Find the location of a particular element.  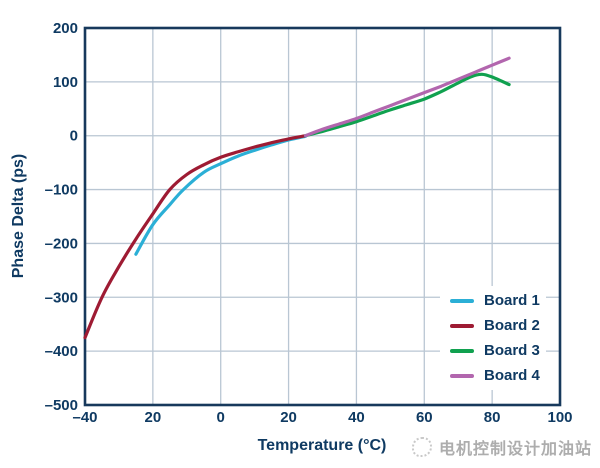

legend-label: Board 1 is located at coordinates (512, 300).